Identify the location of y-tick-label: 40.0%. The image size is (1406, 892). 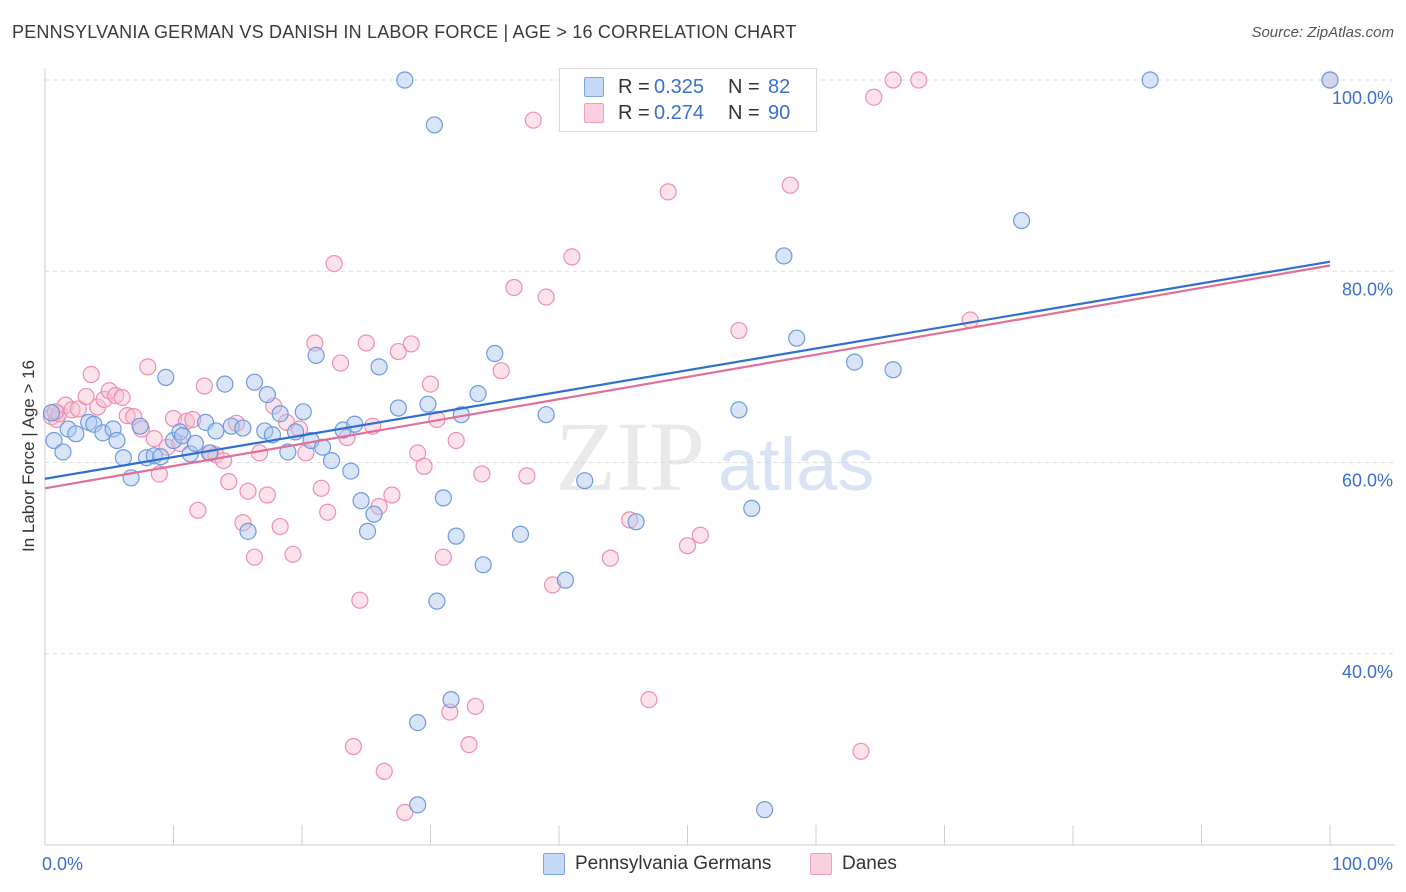
(1367, 672).